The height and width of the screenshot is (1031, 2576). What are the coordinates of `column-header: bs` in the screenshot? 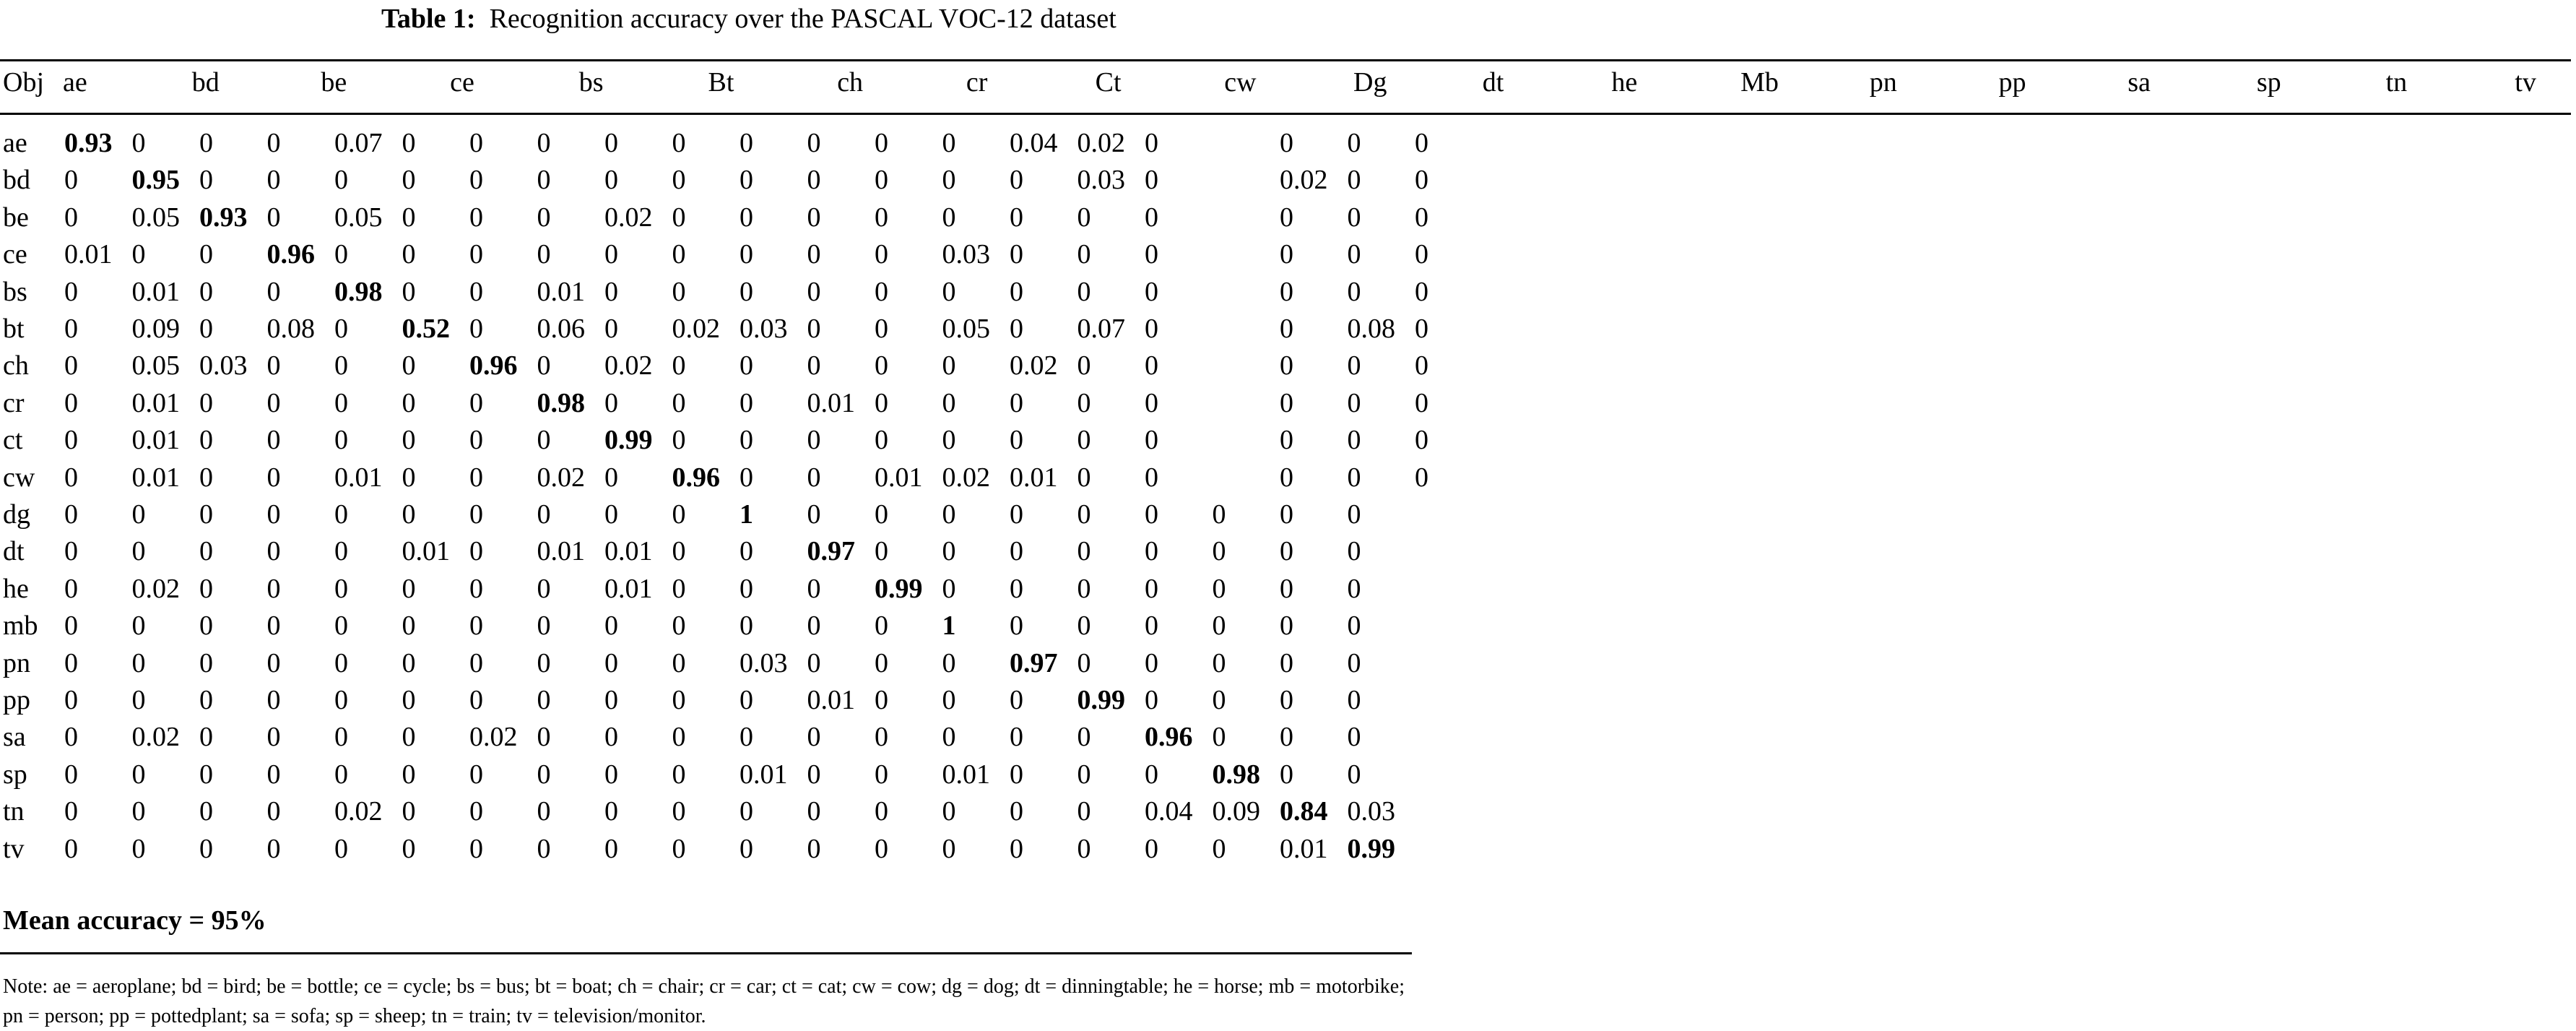 It's located at (591, 82).